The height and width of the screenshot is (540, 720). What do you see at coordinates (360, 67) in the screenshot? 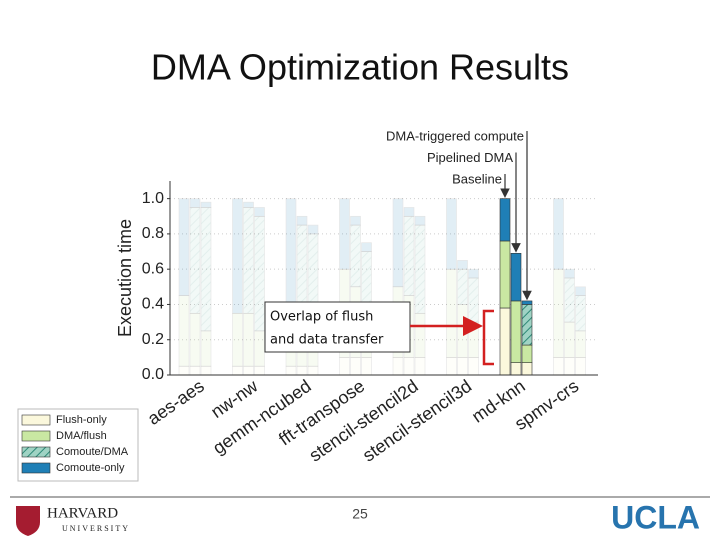
I see `slide-title: DMA Optimization Results` at bounding box center [360, 67].